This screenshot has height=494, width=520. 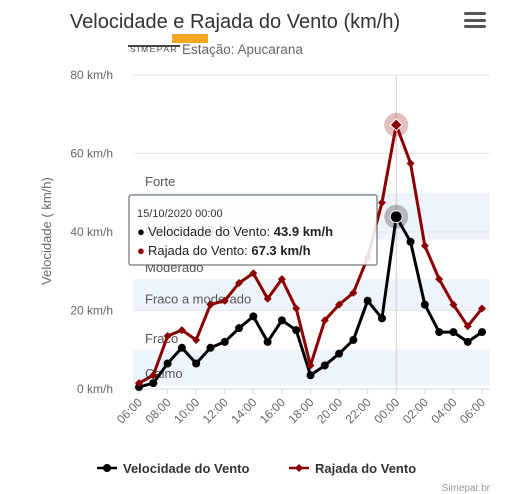 I want to click on y-tick-label: 20 km/h, so click(x=91, y=311).